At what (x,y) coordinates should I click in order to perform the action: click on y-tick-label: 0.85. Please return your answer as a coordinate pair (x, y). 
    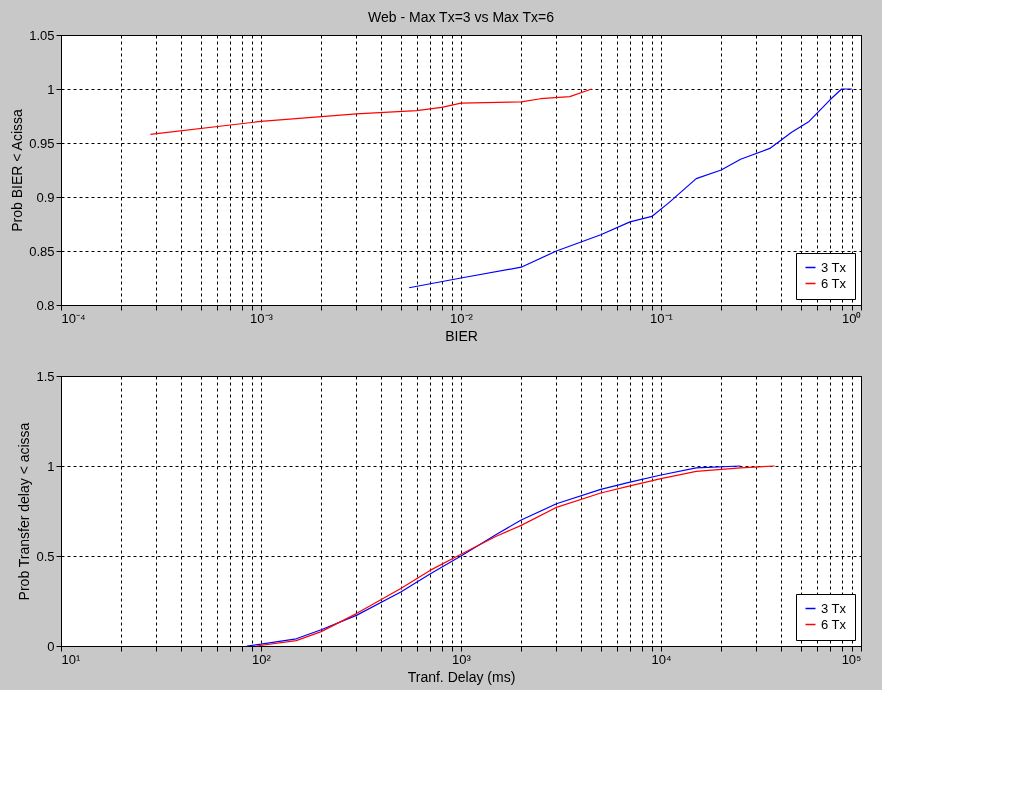
    Looking at the image, I should click on (42, 251).